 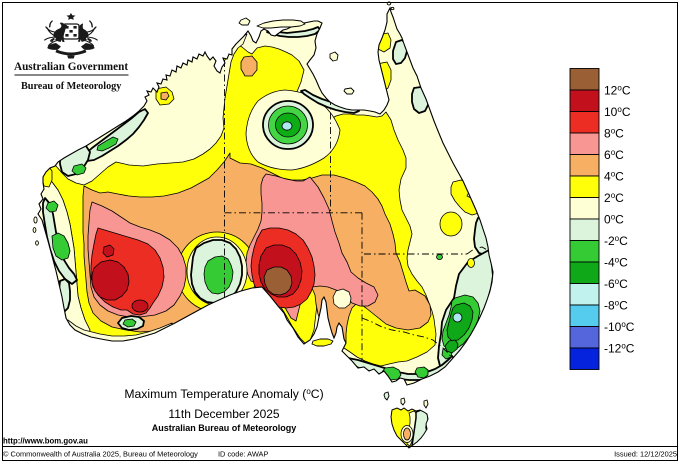 I want to click on svg-text: Australian Government, so click(x=71, y=67).